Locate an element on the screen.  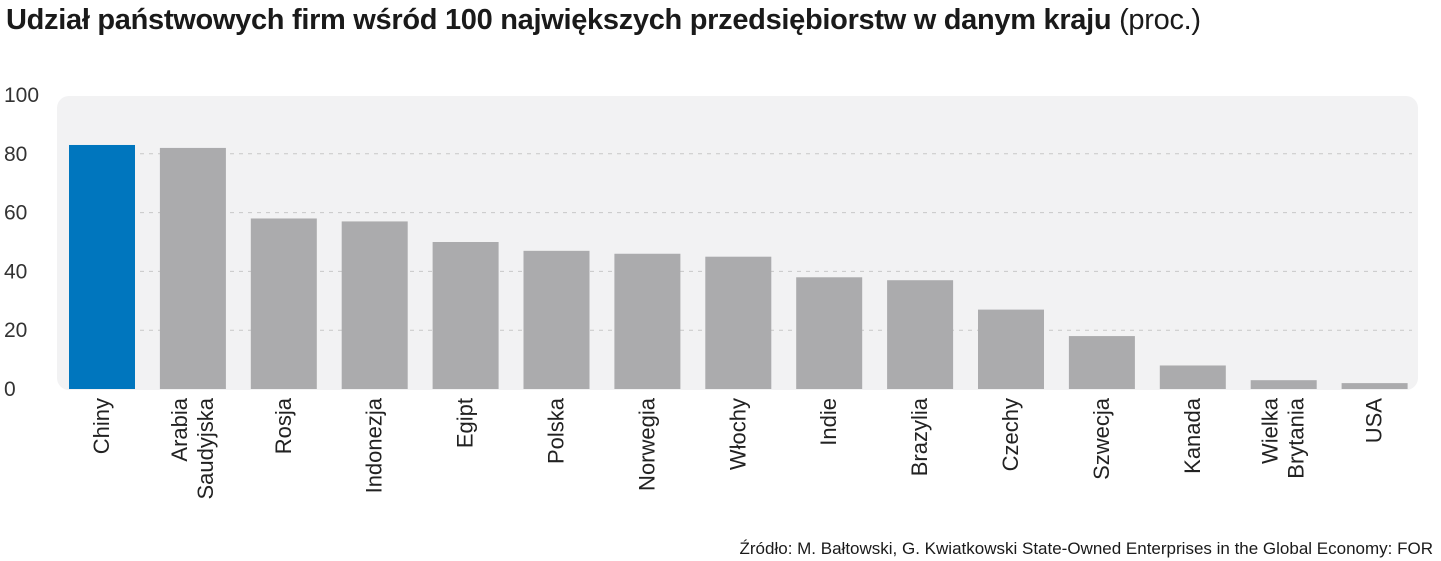
y-tick-label: 100 is located at coordinates (21, 95).